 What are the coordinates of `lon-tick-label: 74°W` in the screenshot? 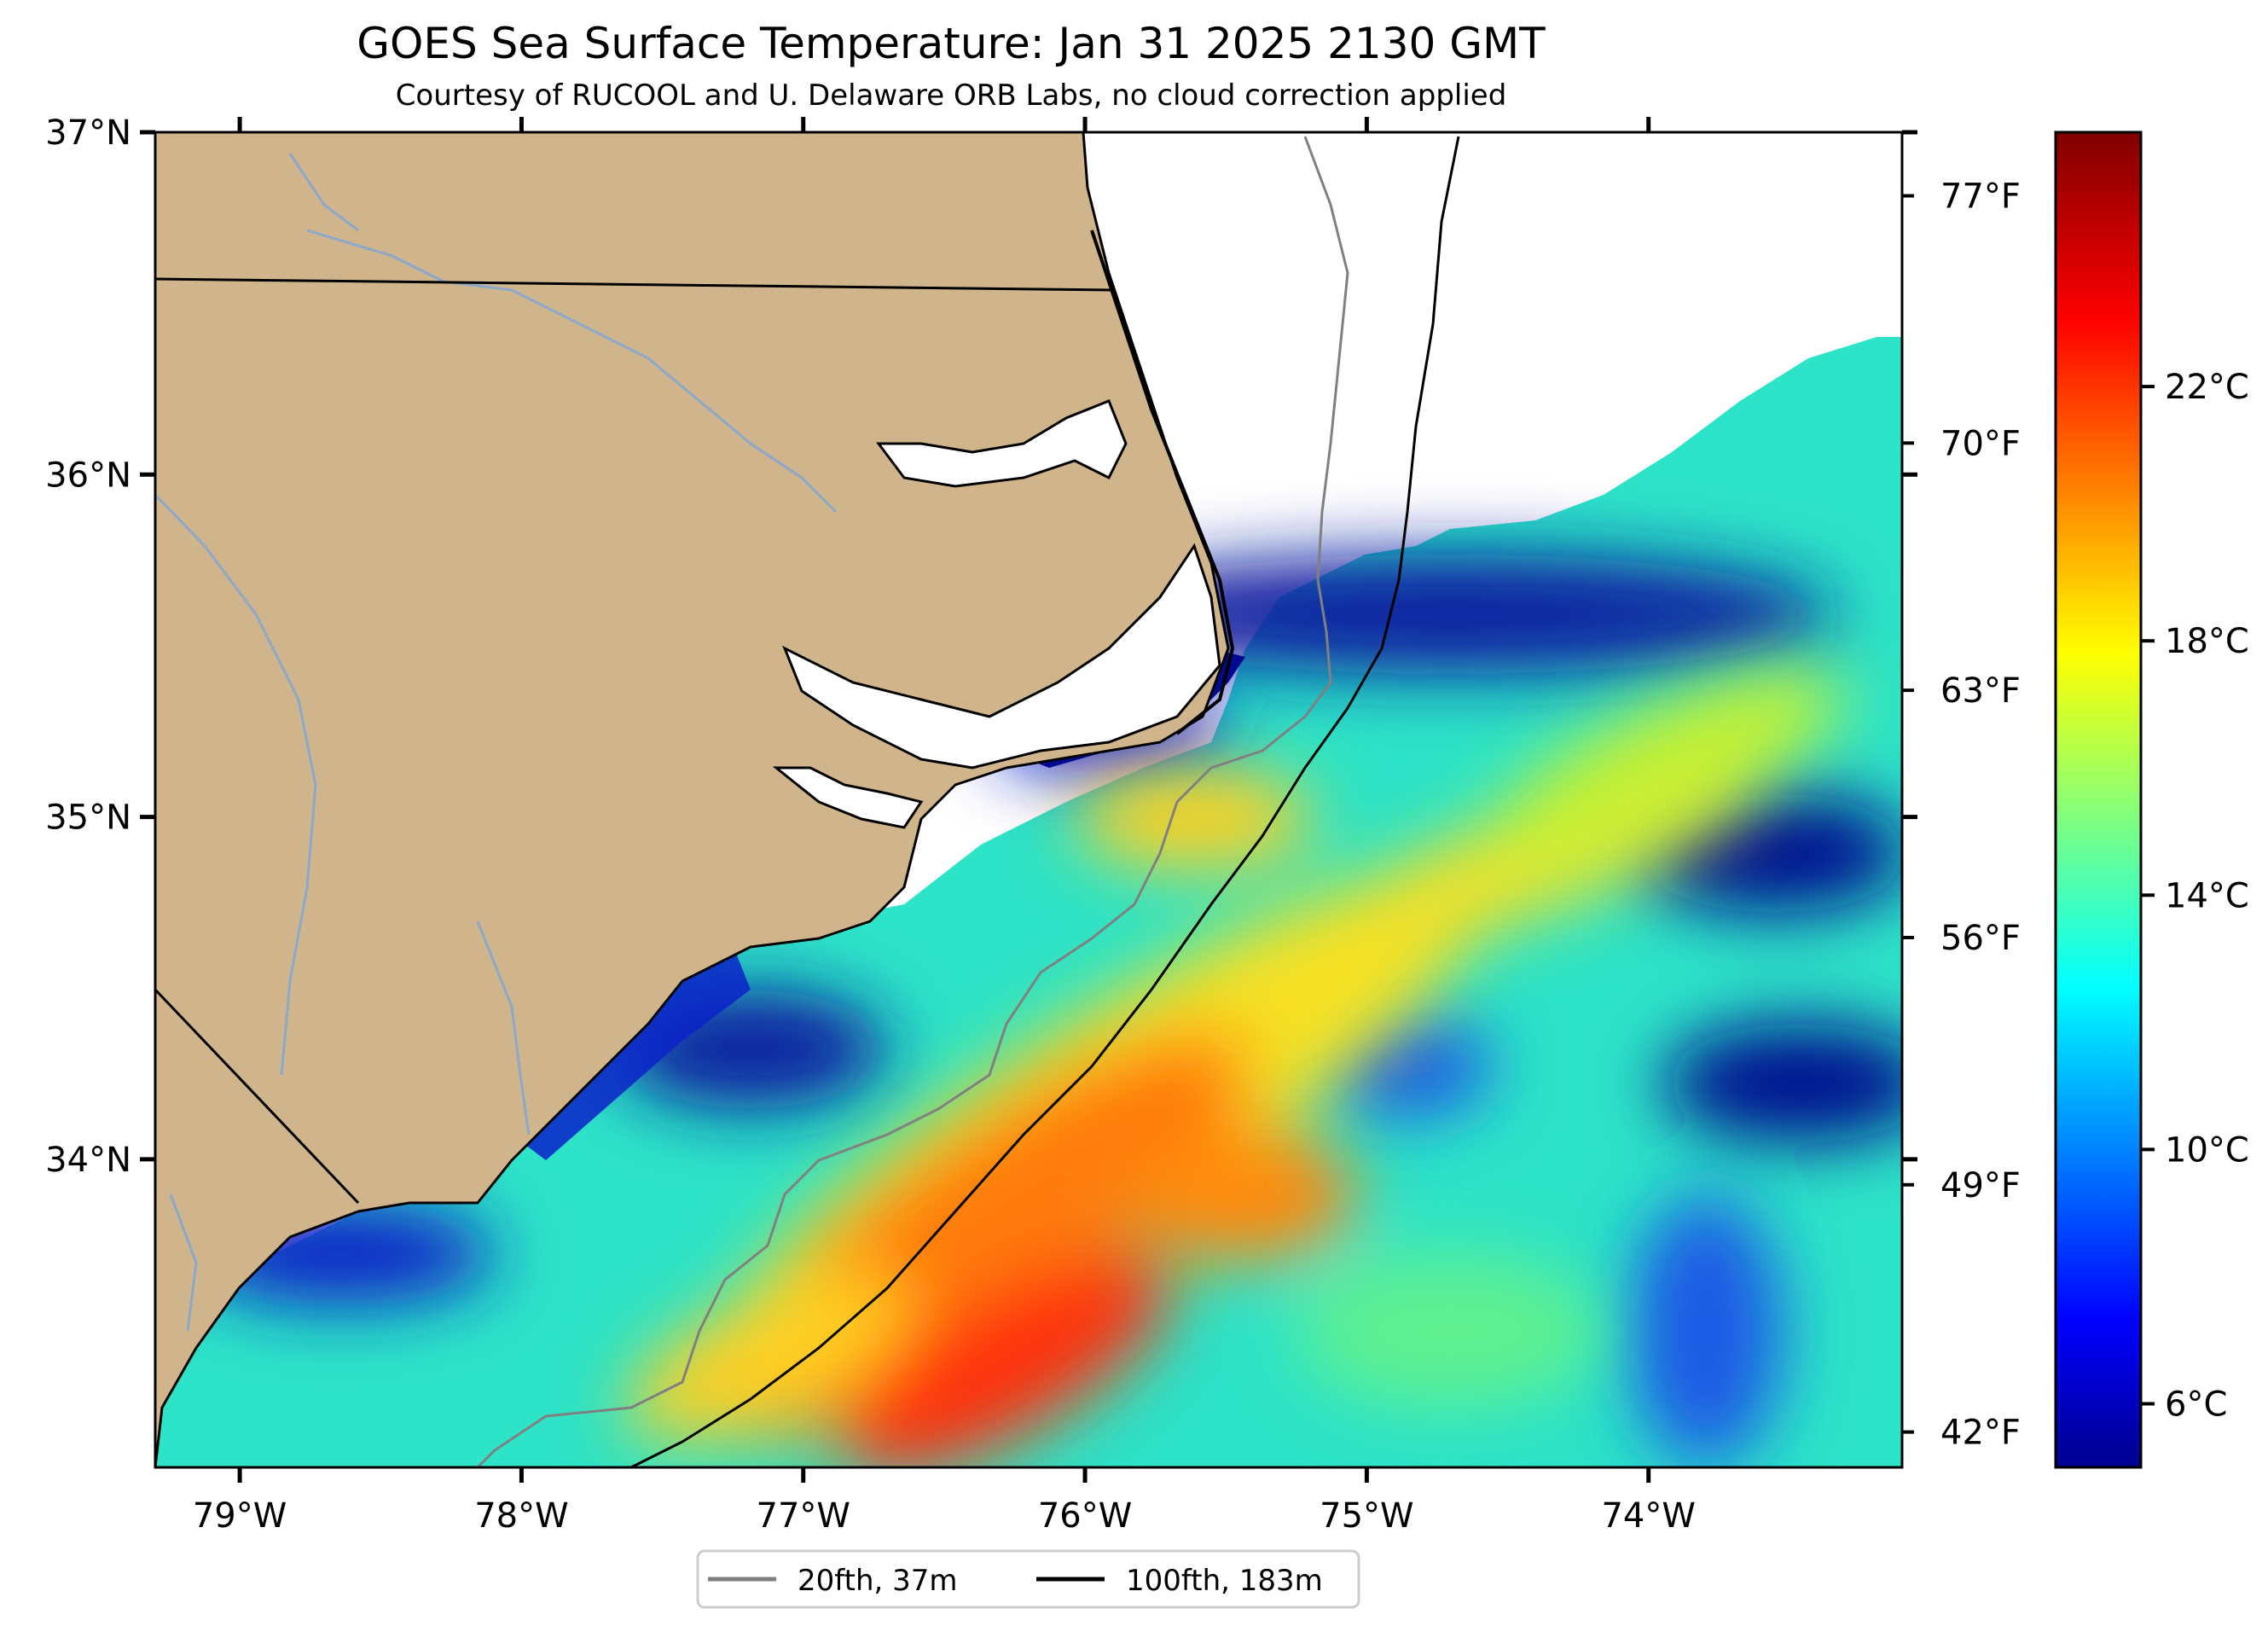 It's located at (1648, 1516).